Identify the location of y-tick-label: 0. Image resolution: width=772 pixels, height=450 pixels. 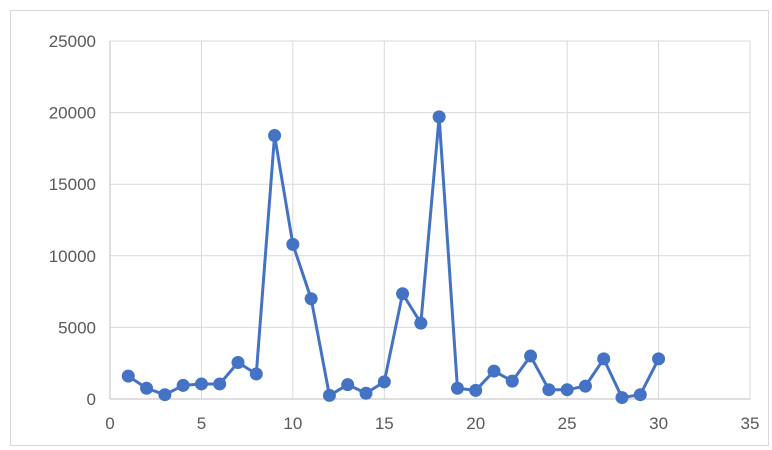
(91, 399).